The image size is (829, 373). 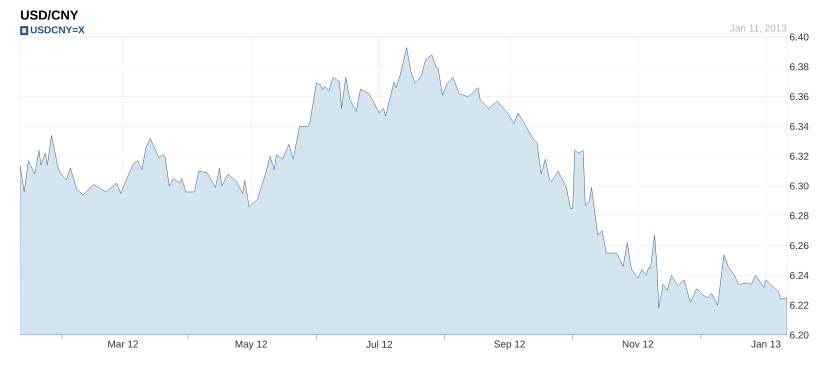 I want to click on y-tick-label: 6.24, so click(x=799, y=275).